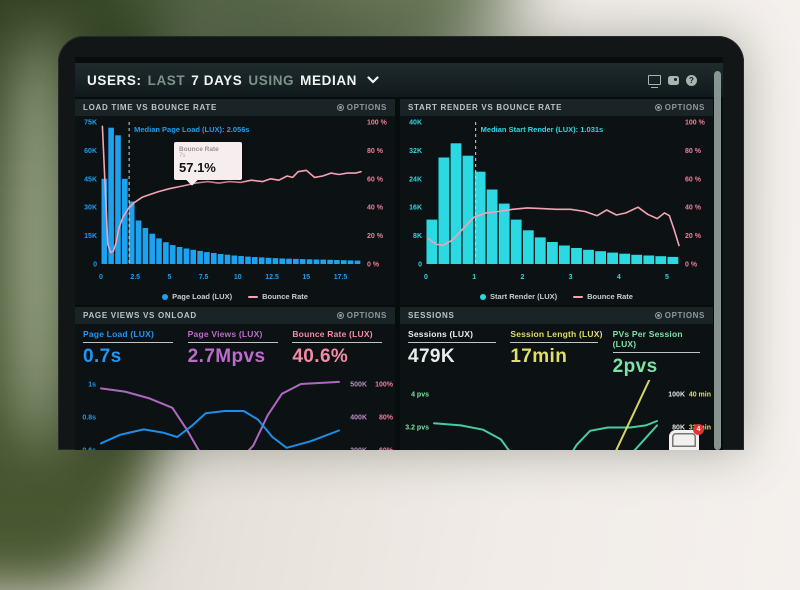 The height and width of the screenshot is (590, 800). What do you see at coordinates (191, 129) in the screenshot?
I see `svg-text: Median Page Load (LUX): 2.056s` at bounding box center [191, 129].